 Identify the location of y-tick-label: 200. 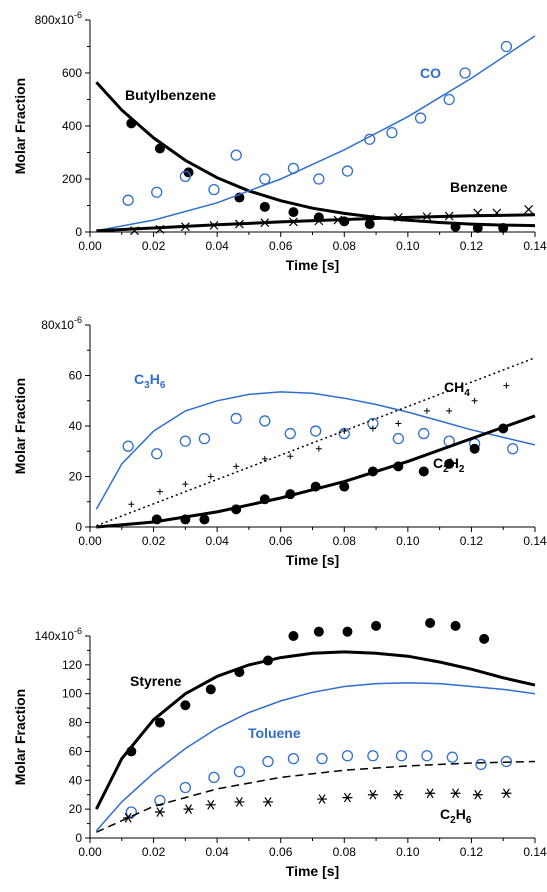
(72, 179).